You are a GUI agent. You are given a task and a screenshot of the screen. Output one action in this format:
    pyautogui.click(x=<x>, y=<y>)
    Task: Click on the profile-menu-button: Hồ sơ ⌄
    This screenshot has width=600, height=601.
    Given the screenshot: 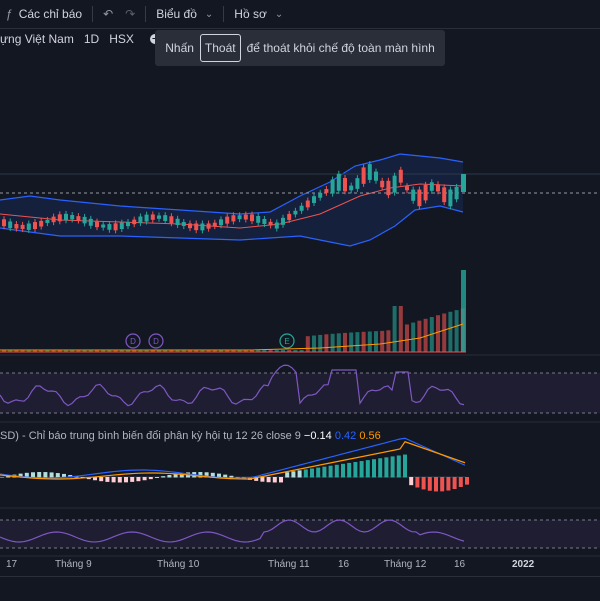 What is the action you would take?
    pyautogui.click(x=258, y=14)
    